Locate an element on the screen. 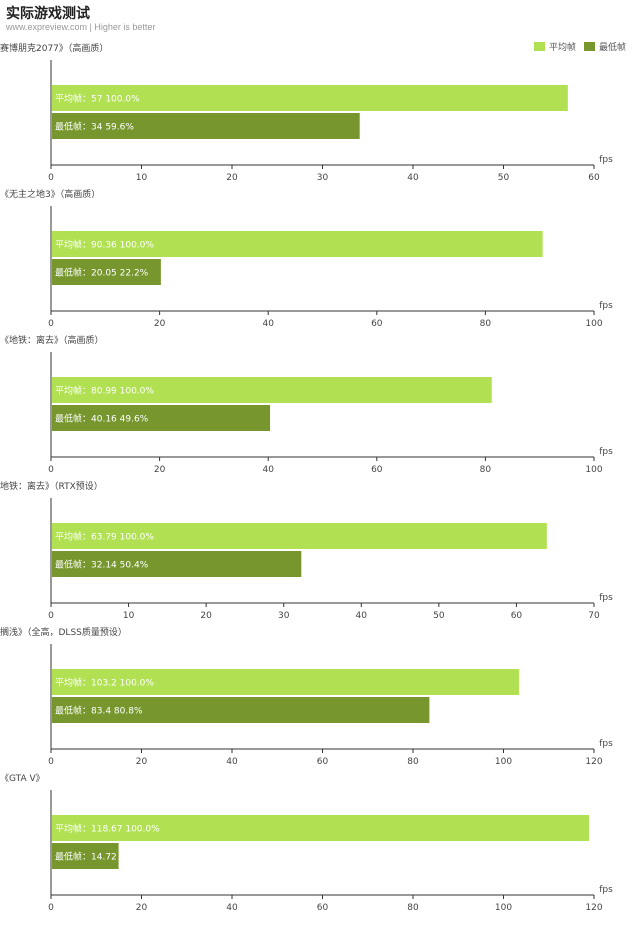 This screenshot has height=944, width=640. chart-title: 《GTA V》 is located at coordinates (22, 778).